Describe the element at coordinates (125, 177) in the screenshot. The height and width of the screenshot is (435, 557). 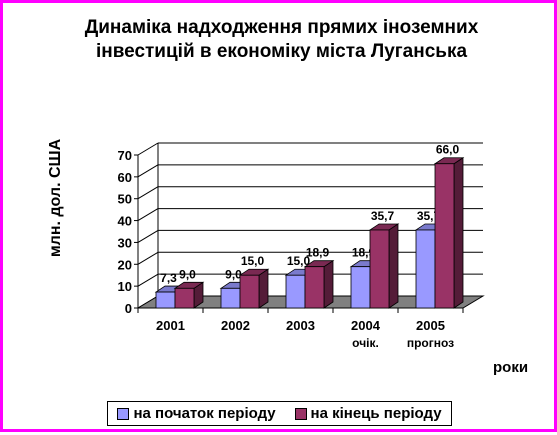
I see `y-tick-label: 60` at that location.